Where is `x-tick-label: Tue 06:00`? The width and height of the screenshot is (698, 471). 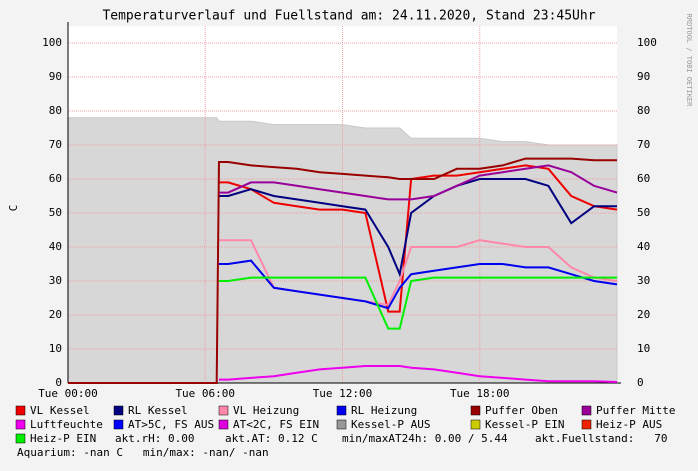
x-tick-label: Tue 06:00 is located at coordinates (205, 393).